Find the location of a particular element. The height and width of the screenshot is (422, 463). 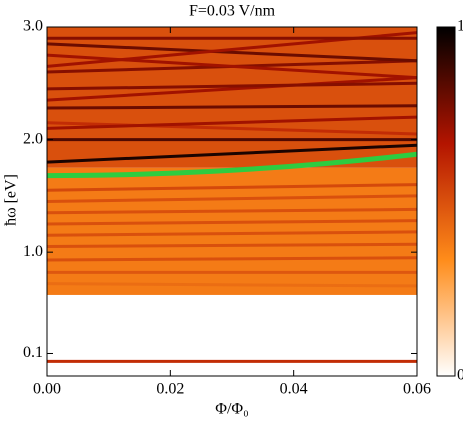

x-tick-label: 0.04 is located at coordinates (294, 389).